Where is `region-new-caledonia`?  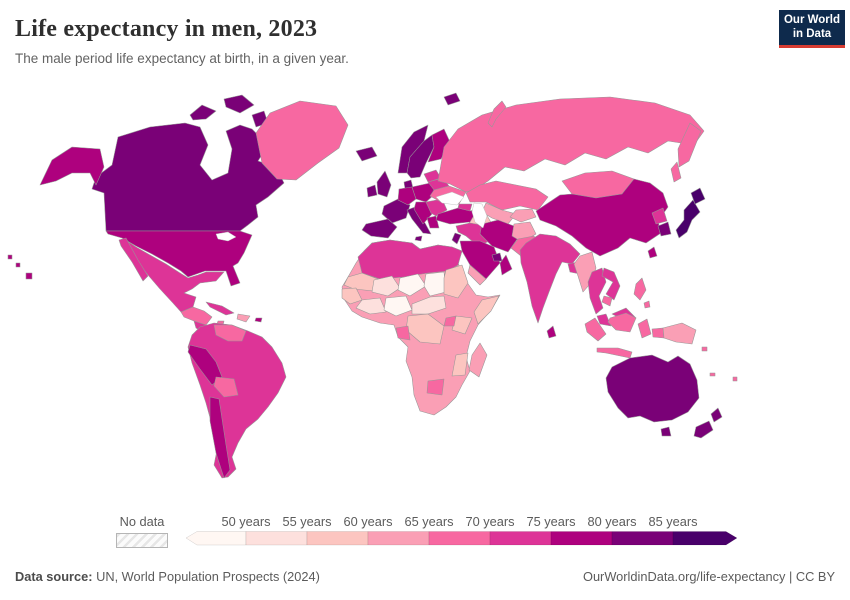 region-new-caledonia is located at coordinates (712, 374).